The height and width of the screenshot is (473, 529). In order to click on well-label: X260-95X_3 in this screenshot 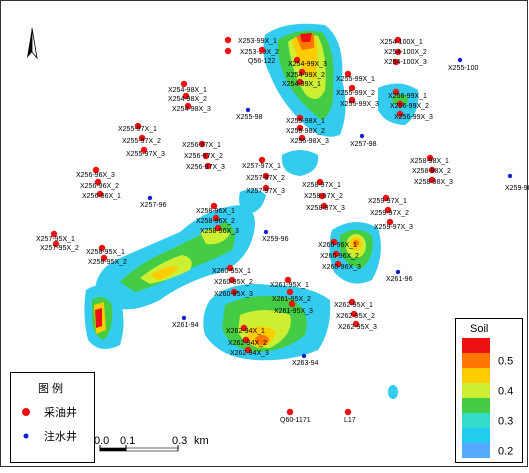, I will do `click(233, 294)`.